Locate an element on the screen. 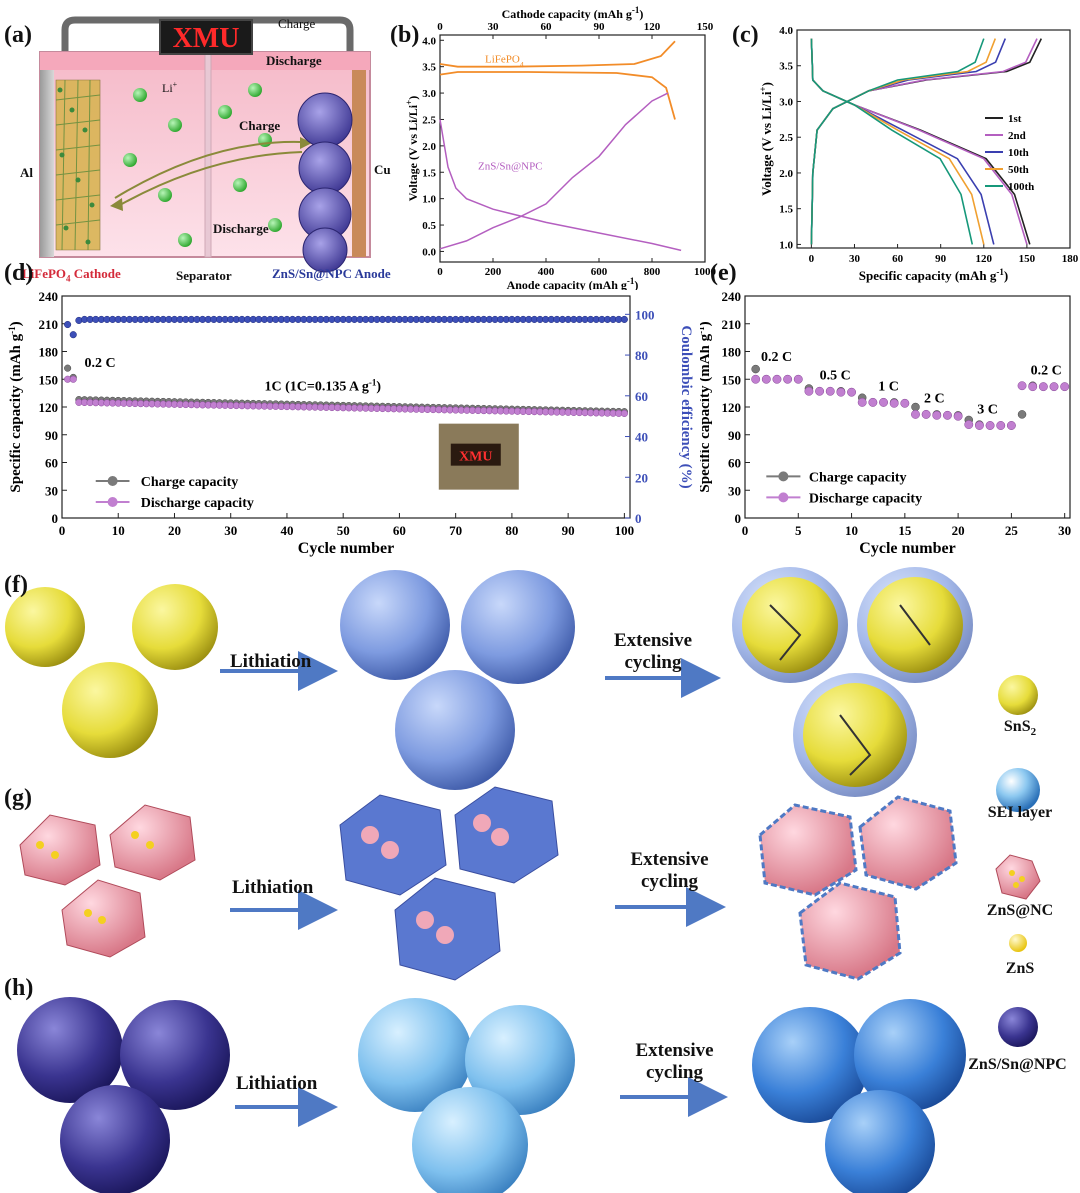 Image resolution: width=1080 pixels, height=1193 pixels. xtick-bottom-label-b: 1000 is located at coordinates (705, 272).